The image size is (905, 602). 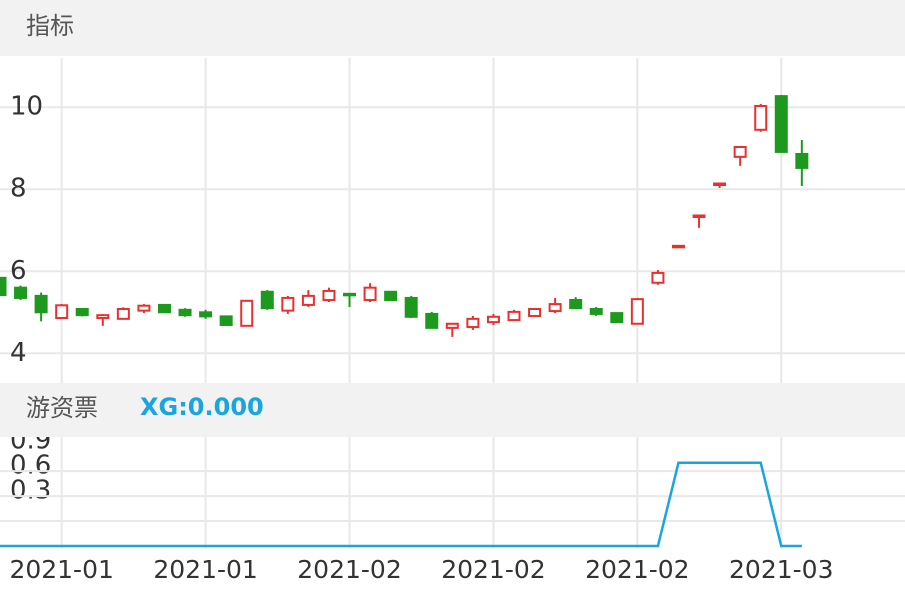 What do you see at coordinates (401, 504) in the screenshot?
I see `indicator-line` at bounding box center [401, 504].